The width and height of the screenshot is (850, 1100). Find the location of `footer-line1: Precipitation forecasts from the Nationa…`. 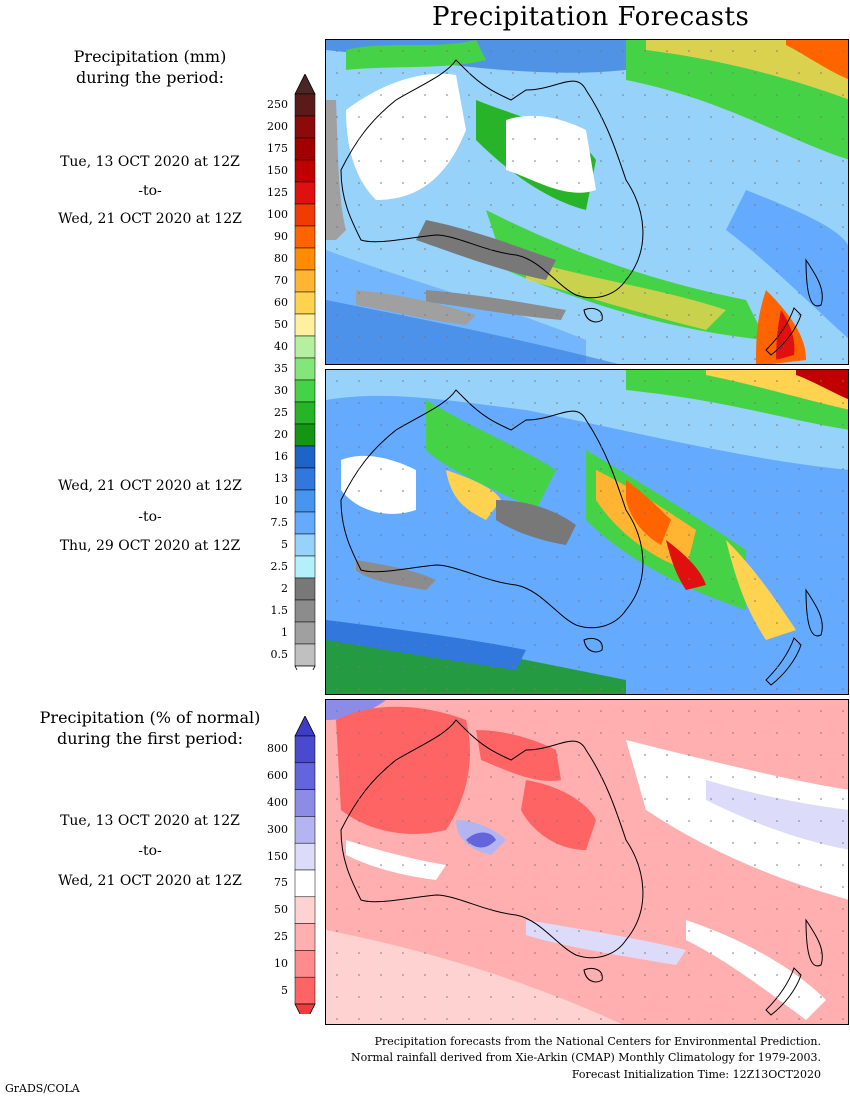

footer-line1: Precipitation forecasts from the Nationa… is located at coordinates (597, 1041).